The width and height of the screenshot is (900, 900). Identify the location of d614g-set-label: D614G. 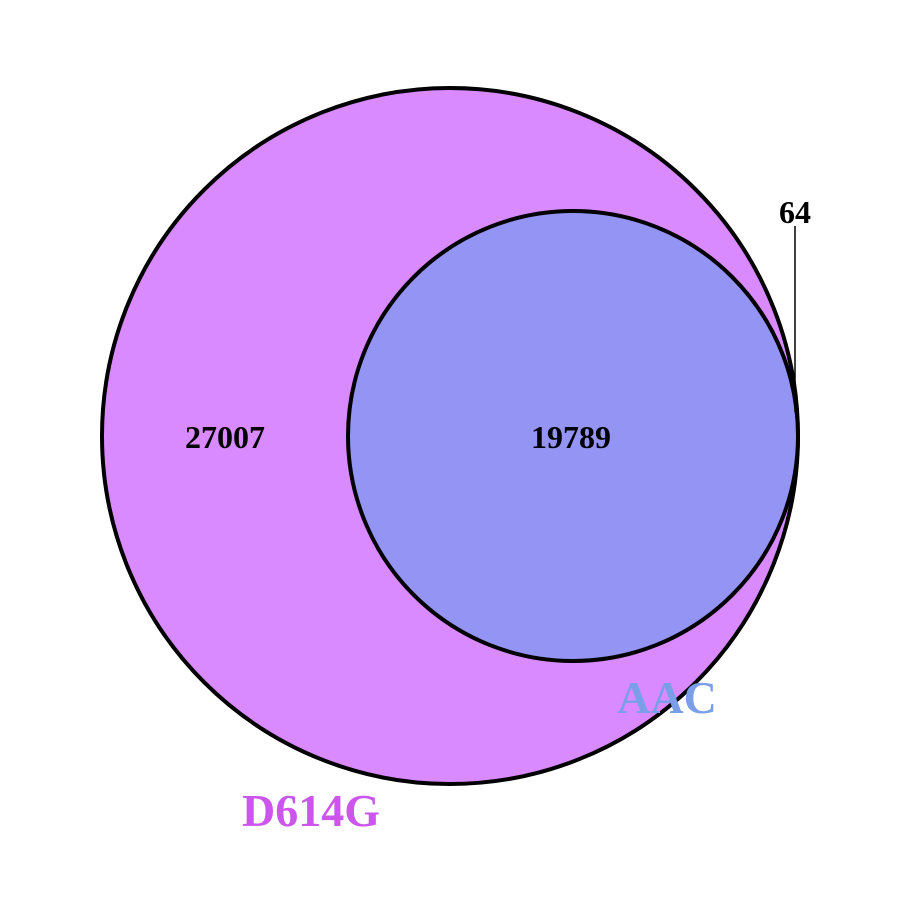
(311, 810).